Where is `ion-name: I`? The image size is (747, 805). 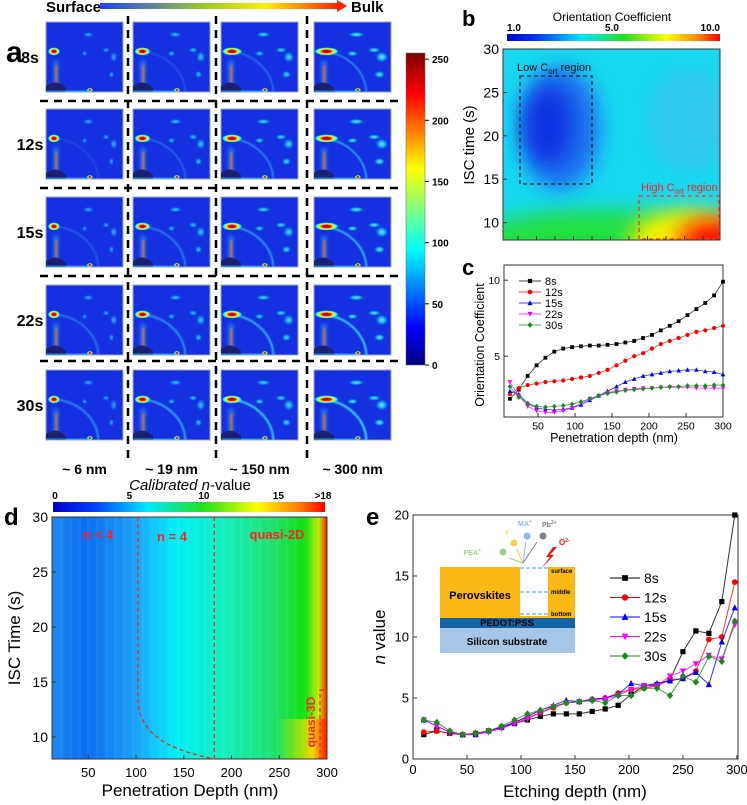
ion-name: I is located at coordinates (507, 533).